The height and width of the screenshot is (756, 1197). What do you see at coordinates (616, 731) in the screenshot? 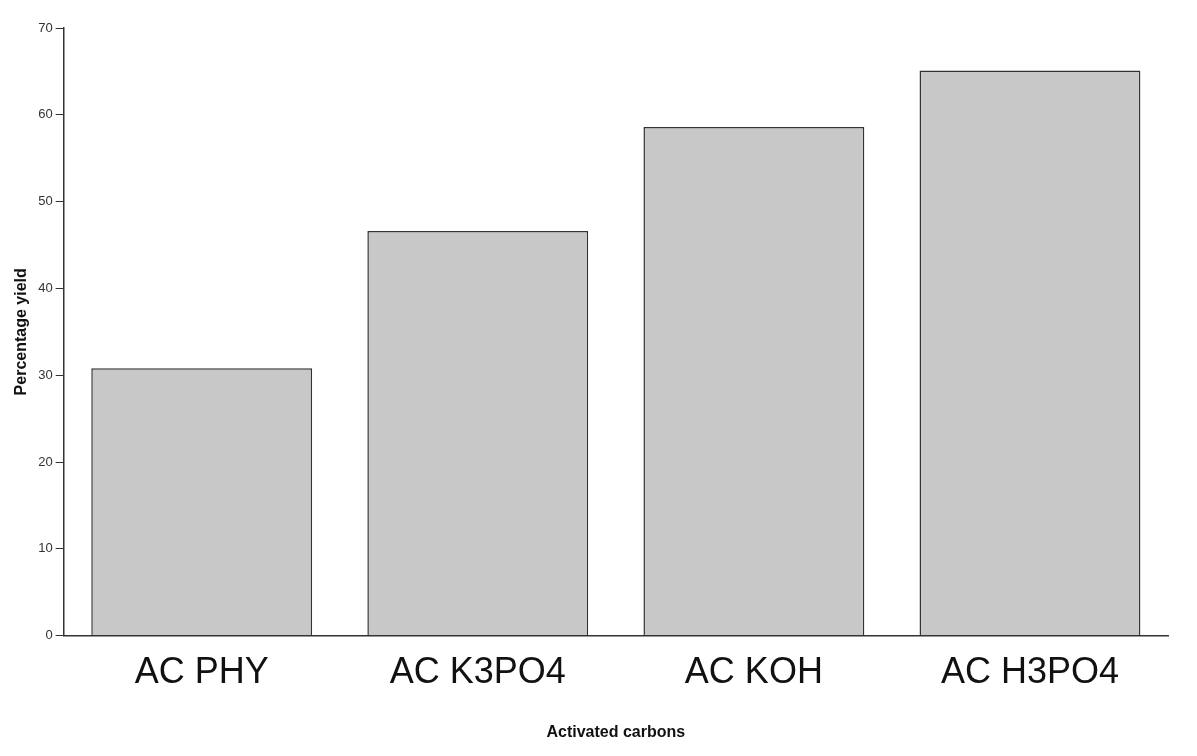
I see `x-axis-title: Activated carbons` at bounding box center [616, 731].